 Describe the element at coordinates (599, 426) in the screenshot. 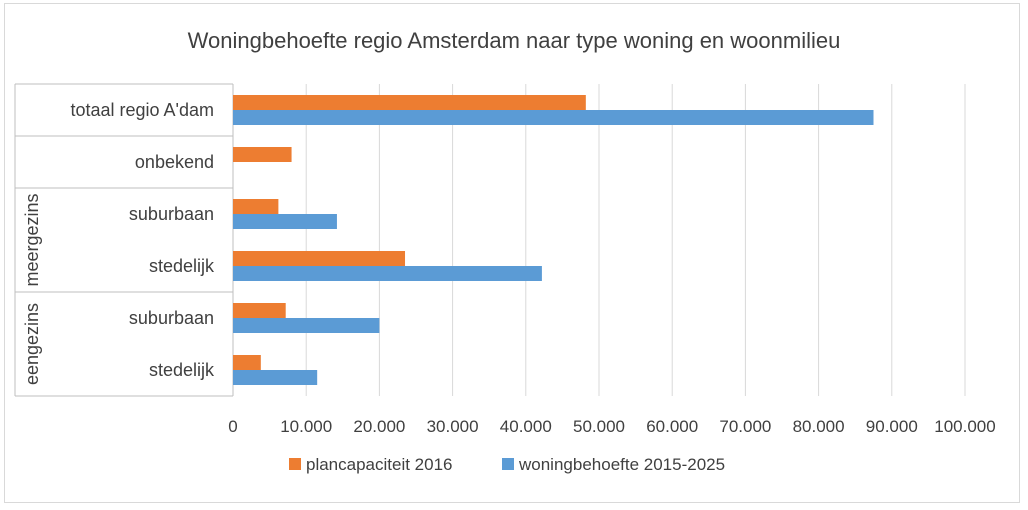

I see `x-tick-label: 50.000` at that location.